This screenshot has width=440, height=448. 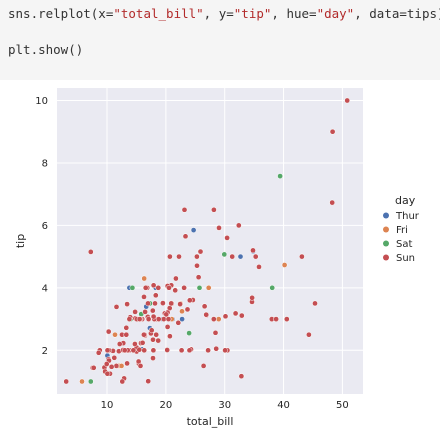 I want to click on y-axis-label: tip, so click(x=20, y=241).